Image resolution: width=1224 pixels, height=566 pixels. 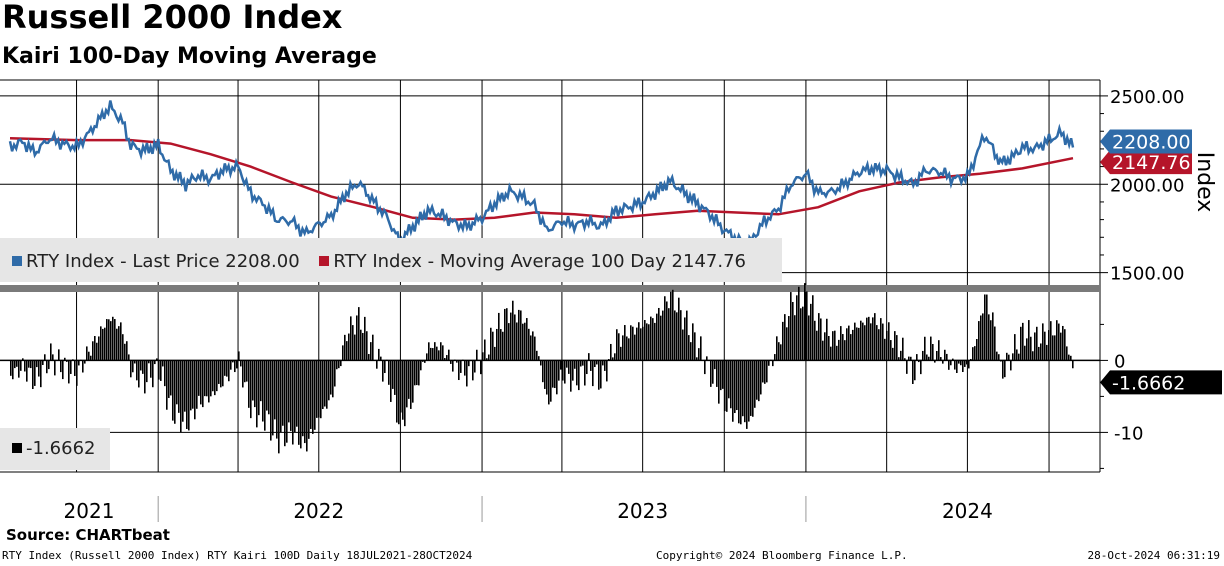 What do you see at coordinates (318, 511) in the screenshot?
I see `x-axis-year-2022: 2022` at bounding box center [318, 511].